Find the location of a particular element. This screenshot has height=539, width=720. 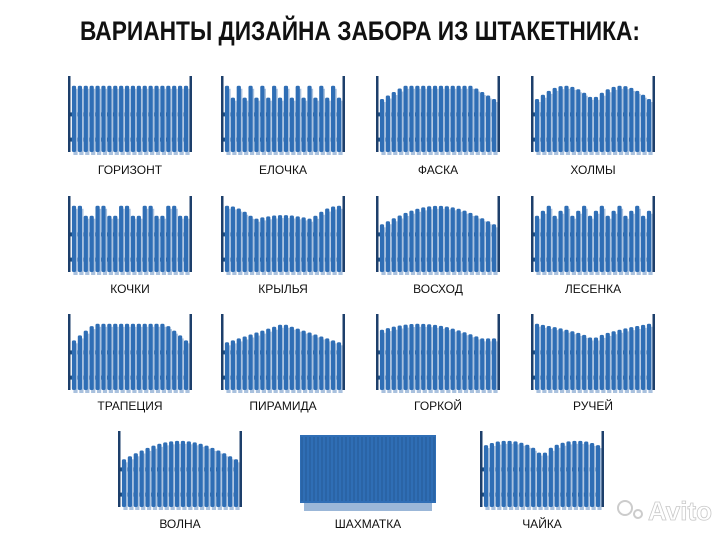

watermark-text: Avito is located at coordinates (680, 511).